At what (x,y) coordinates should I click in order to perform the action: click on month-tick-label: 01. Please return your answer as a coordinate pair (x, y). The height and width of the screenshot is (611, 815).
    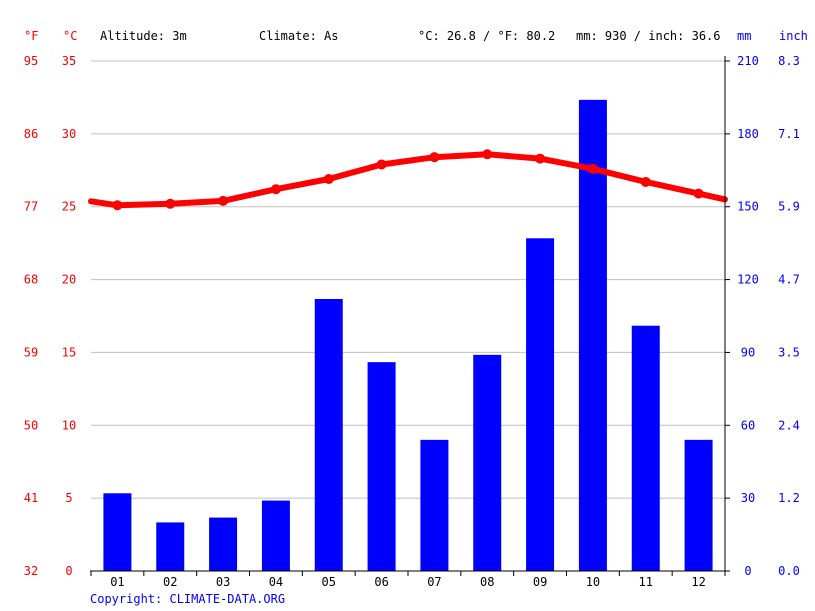
    Looking at the image, I should click on (117, 582).